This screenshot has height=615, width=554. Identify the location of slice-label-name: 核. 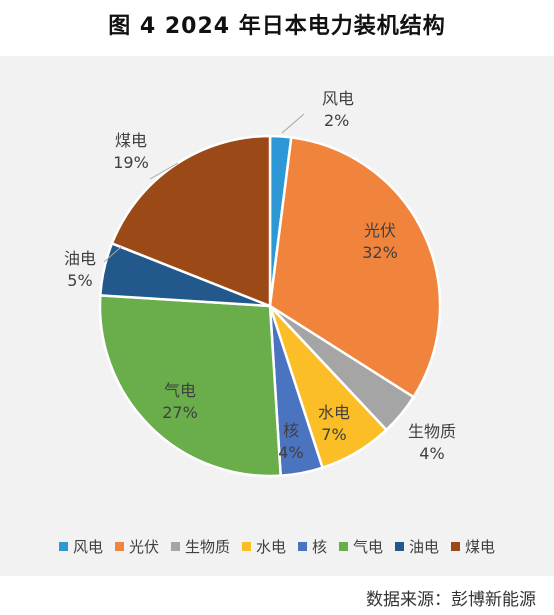
(291, 430).